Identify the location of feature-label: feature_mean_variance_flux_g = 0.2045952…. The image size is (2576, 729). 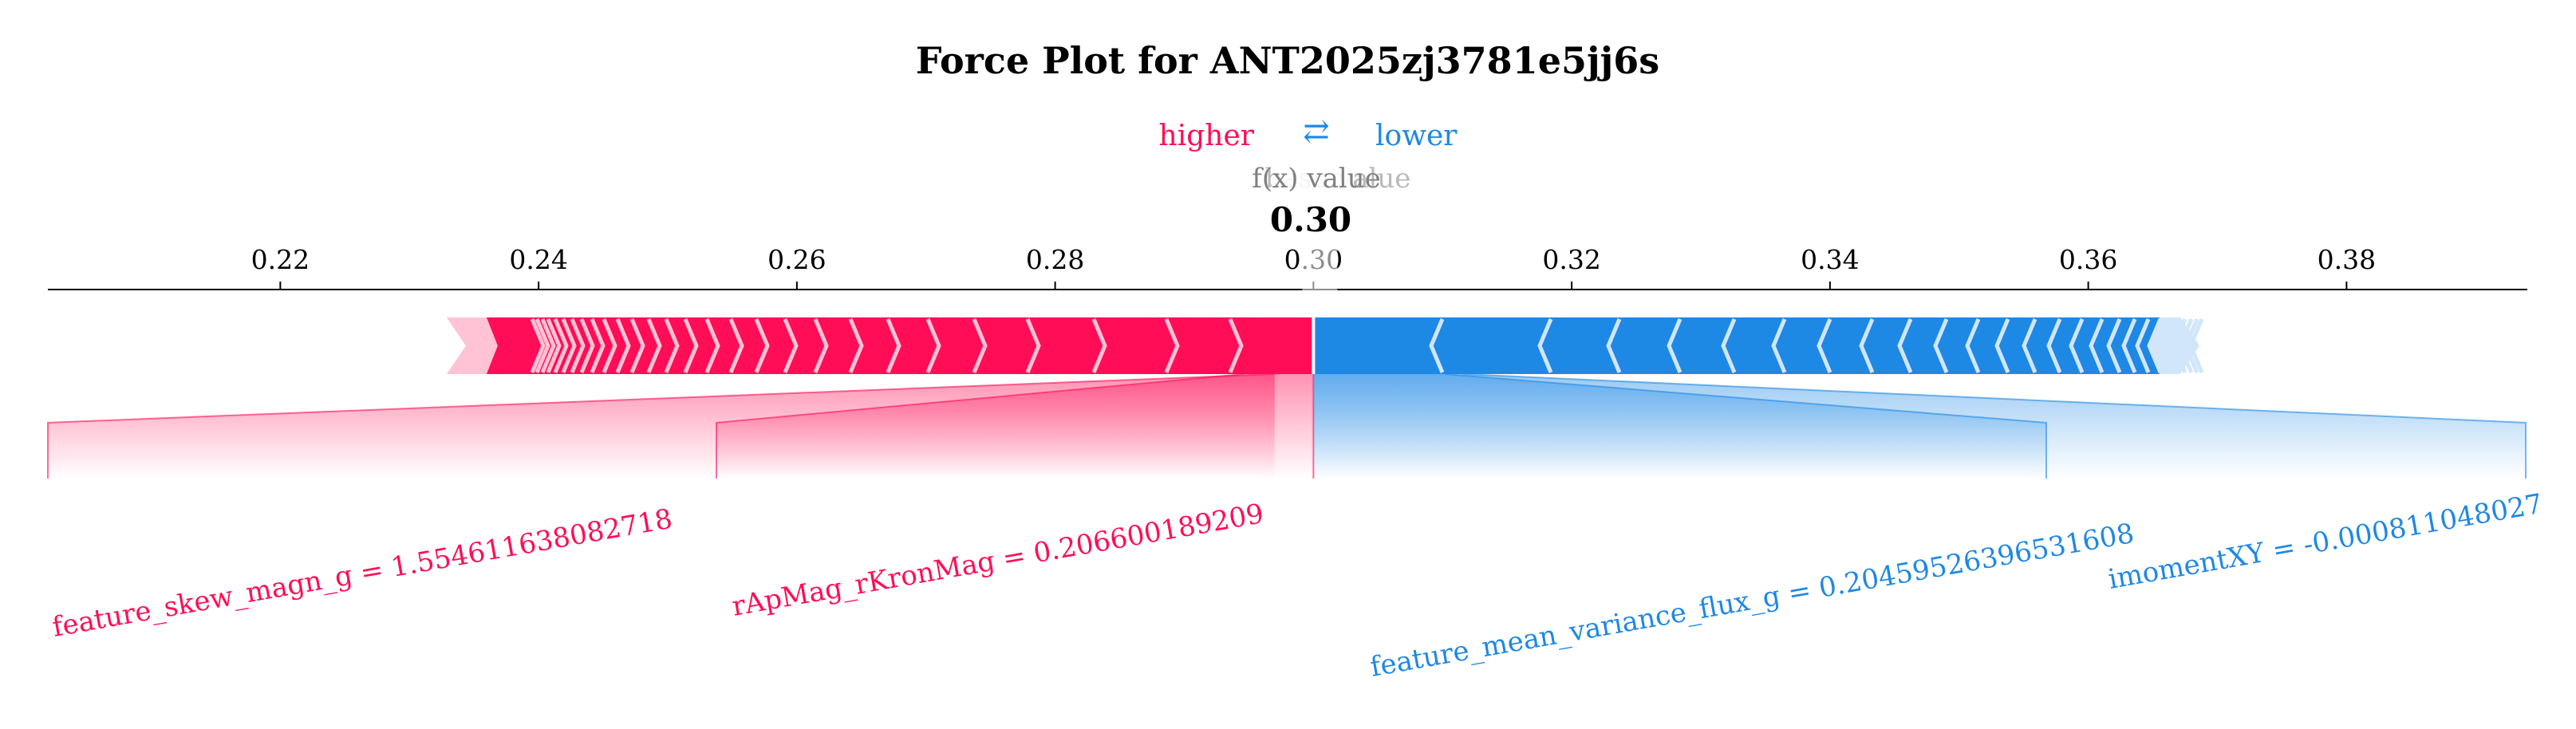
(1752, 601).